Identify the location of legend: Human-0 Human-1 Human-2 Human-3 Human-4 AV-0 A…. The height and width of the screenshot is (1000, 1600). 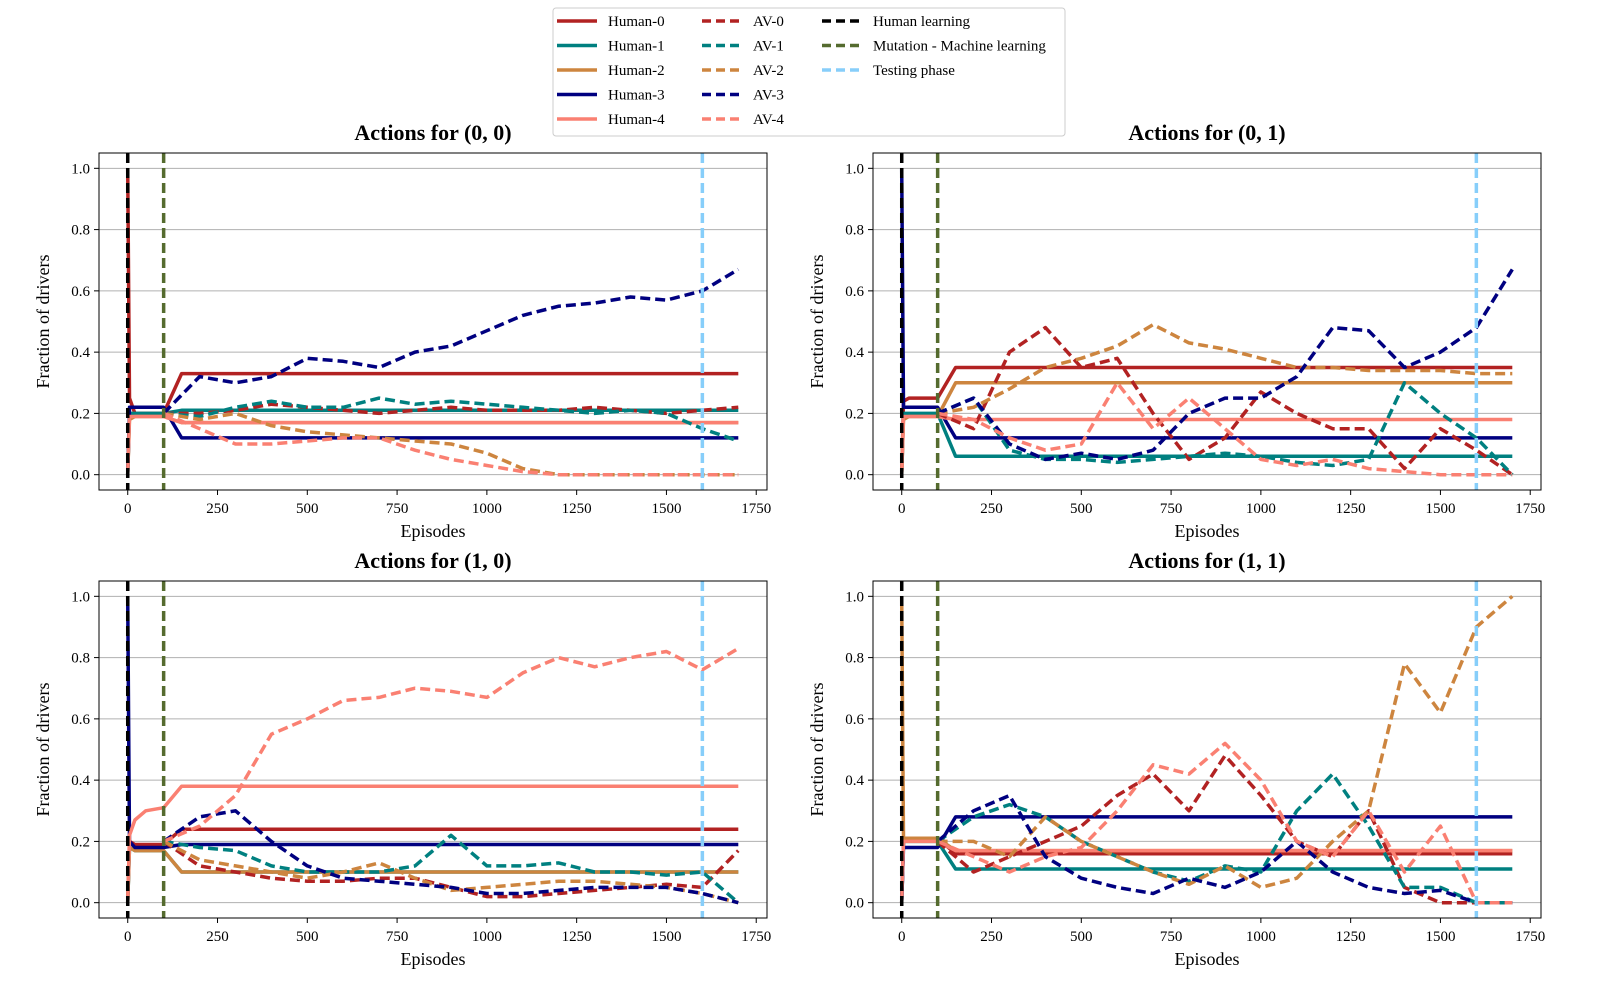
(809, 72).